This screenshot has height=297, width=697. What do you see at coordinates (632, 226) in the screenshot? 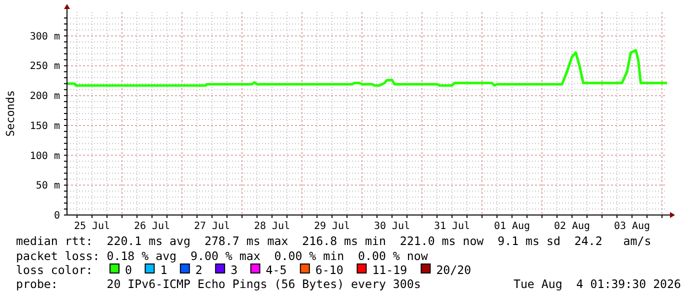
I see `x-tick-label: 03 Aug` at bounding box center [632, 226].